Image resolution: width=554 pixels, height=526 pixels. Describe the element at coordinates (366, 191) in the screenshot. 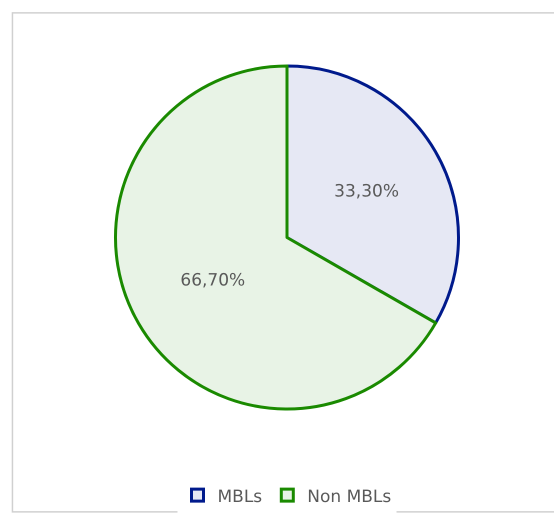

I see `data-label: 33,30%` at that location.